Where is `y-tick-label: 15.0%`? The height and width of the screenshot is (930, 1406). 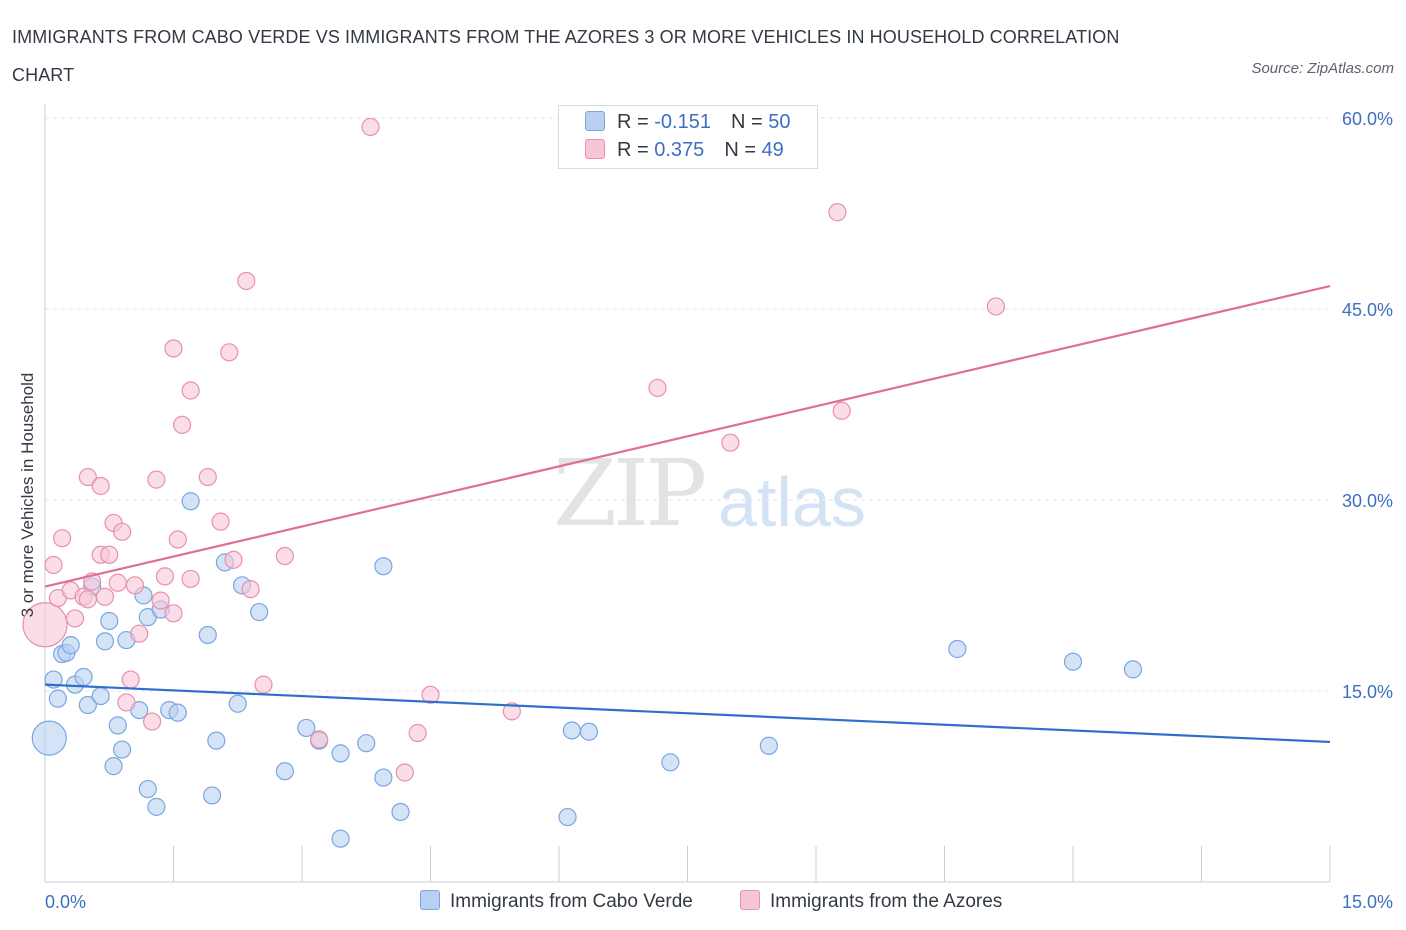 y-tick-label: 15.0% is located at coordinates (1367, 692).